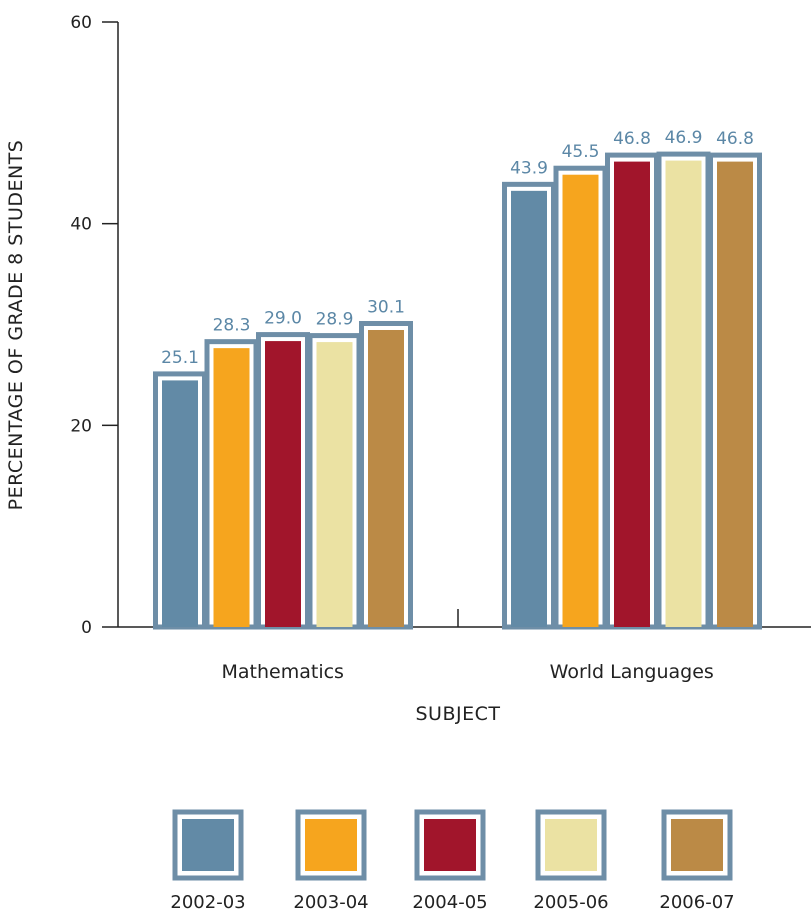 Image resolution: width=811 pixels, height=922 pixels. I want to click on data-label: 43.9, so click(529, 168).